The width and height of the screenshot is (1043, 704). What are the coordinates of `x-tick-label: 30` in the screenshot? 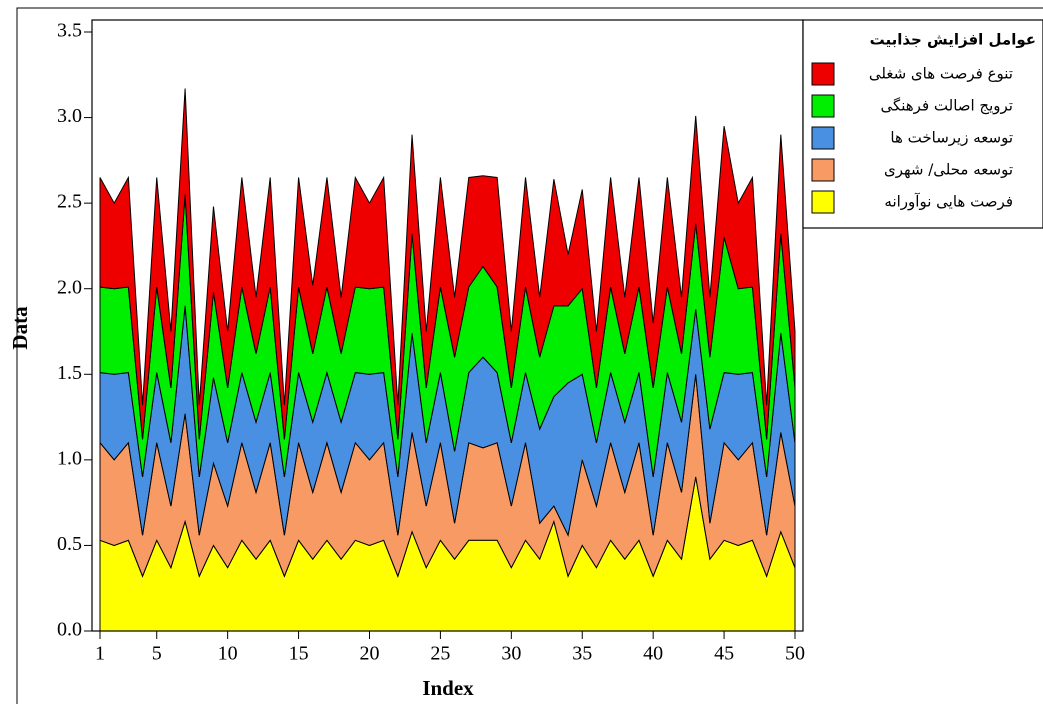 It's located at (511, 654).